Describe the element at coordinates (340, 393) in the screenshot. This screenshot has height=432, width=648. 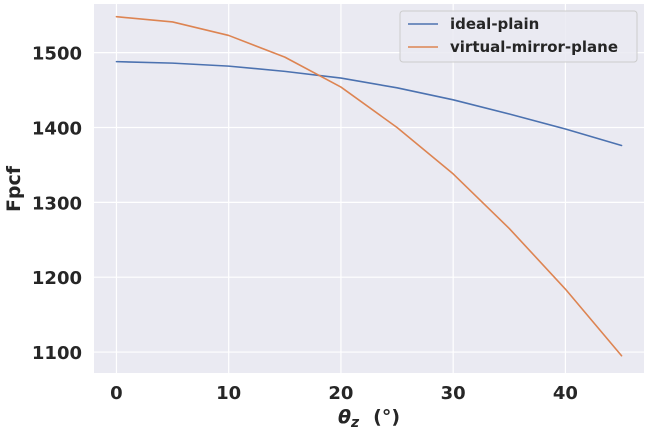
I see `x-tick-label: 20` at that location.